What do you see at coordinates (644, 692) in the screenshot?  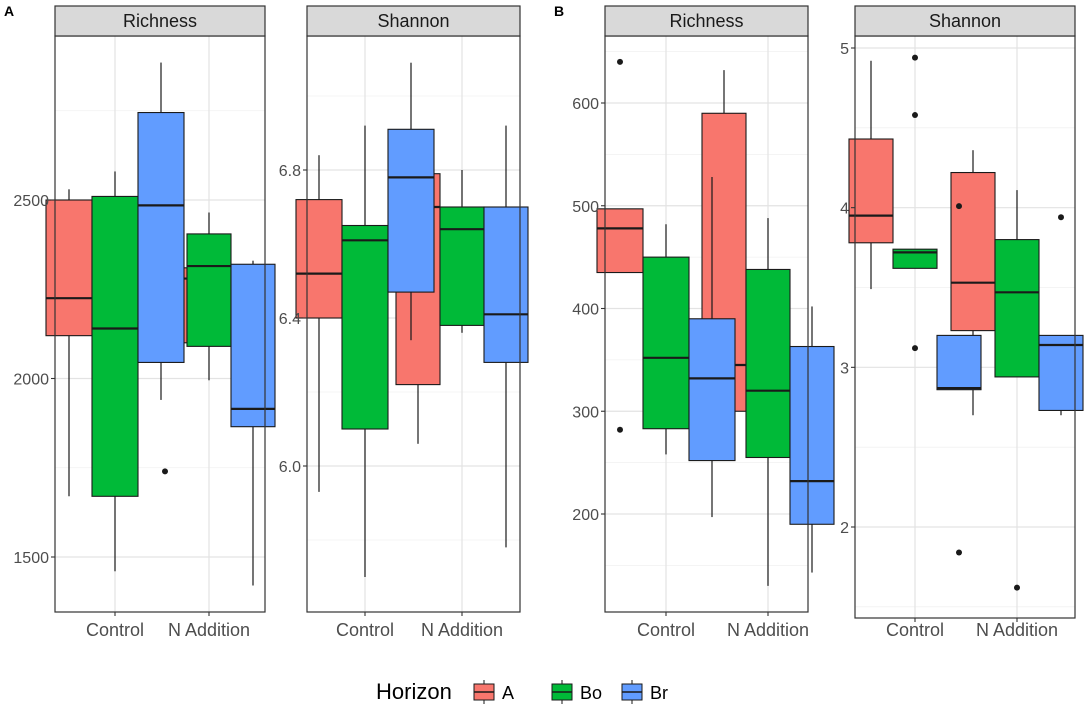 I see `legend-item-br: Br` at bounding box center [644, 692].